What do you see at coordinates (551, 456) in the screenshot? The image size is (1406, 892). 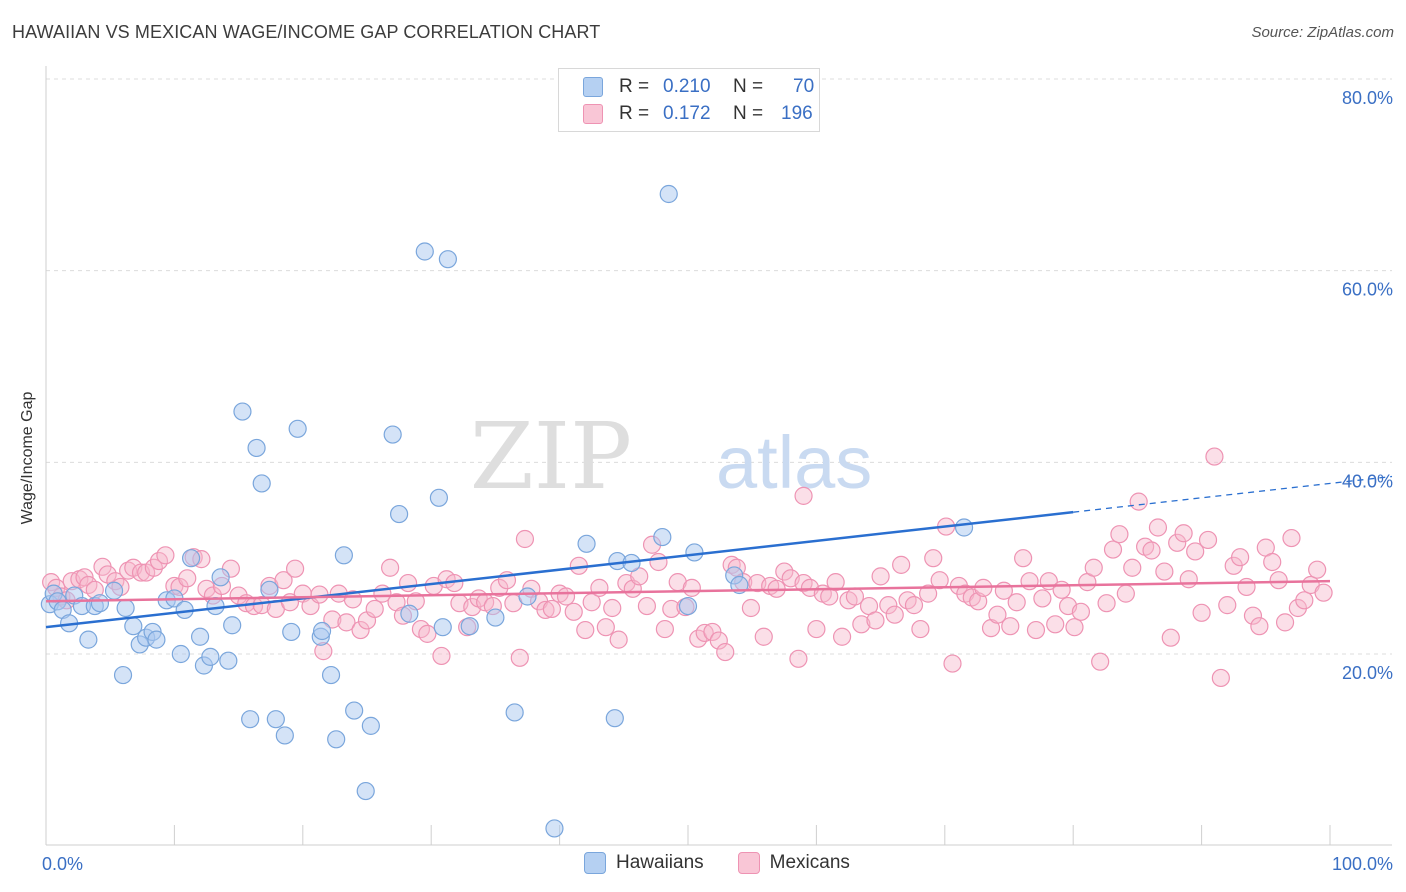 I see `watermark-zip: ZIP` at bounding box center [551, 456].